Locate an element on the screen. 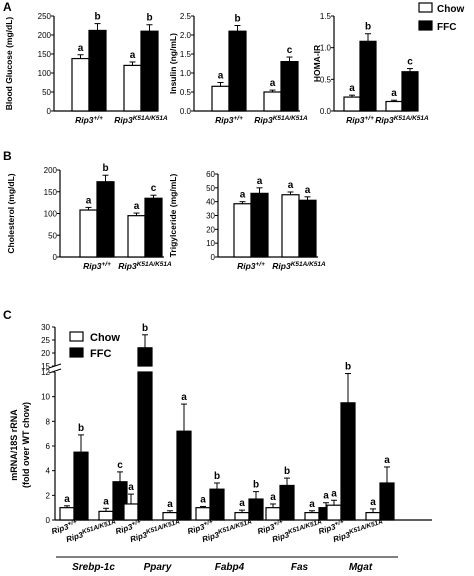 The width and height of the screenshot is (474, 576). legend-a-ffc-swatch is located at coordinates (425, 25).